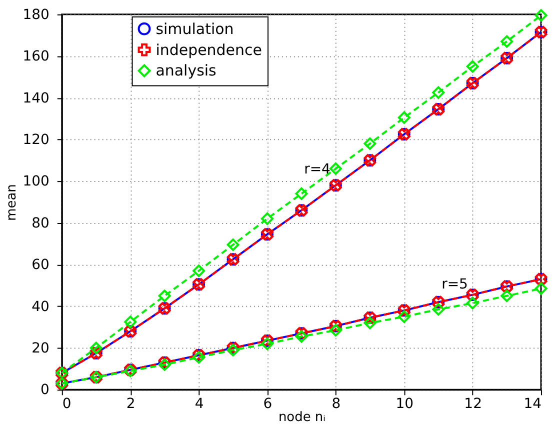 This screenshot has height=438, width=556. What do you see at coordinates (67, 404) in the screenshot?
I see `x-tick-label: 0` at bounding box center [67, 404].